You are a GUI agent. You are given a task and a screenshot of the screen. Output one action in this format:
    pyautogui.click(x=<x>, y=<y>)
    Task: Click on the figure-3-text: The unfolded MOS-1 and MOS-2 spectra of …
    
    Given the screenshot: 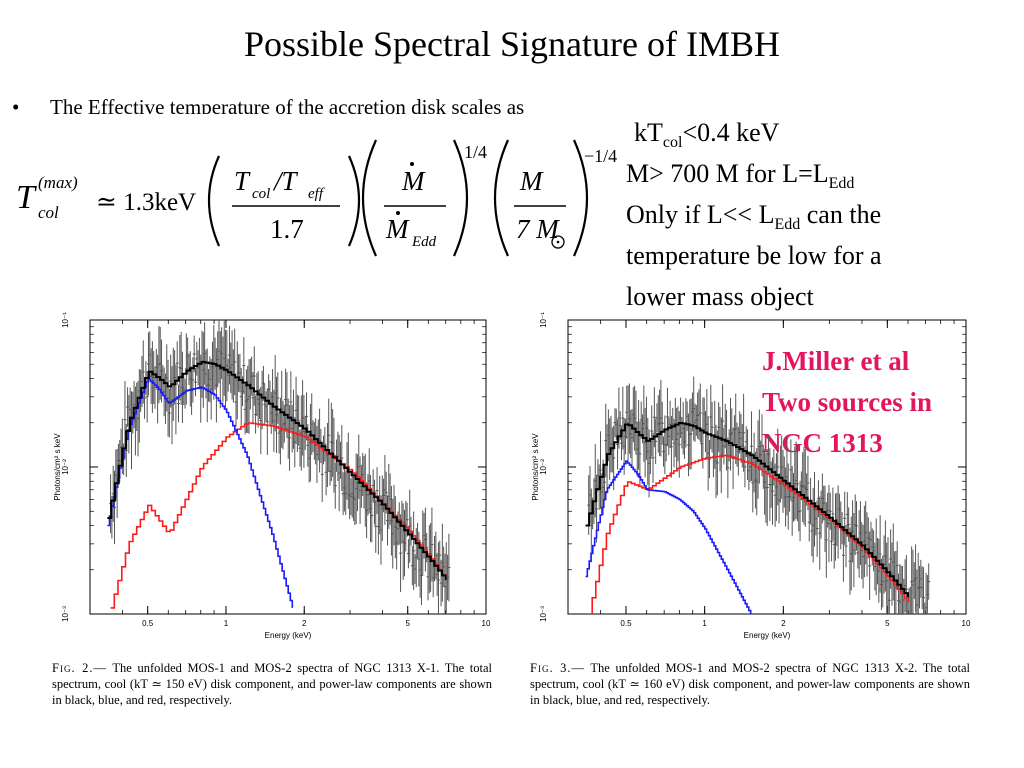 What is the action you would take?
    pyautogui.click(x=750, y=684)
    